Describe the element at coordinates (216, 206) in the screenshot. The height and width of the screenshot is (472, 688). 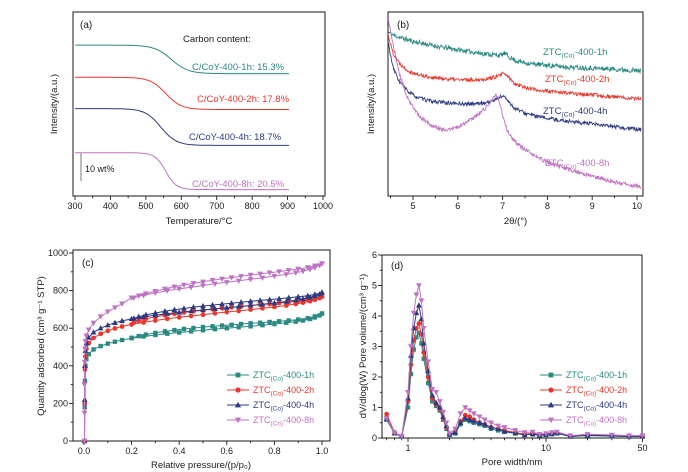
I see `x-tick-label: 700` at that location.